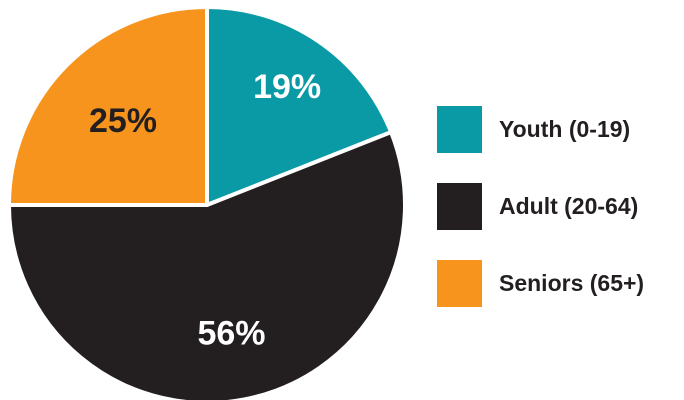 The width and height of the screenshot is (684, 400). What do you see at coordinates (572, 283) in the screenshot?
I see `legend-label-seniors: Seniors (65+)` at bounding box center [572, 283].